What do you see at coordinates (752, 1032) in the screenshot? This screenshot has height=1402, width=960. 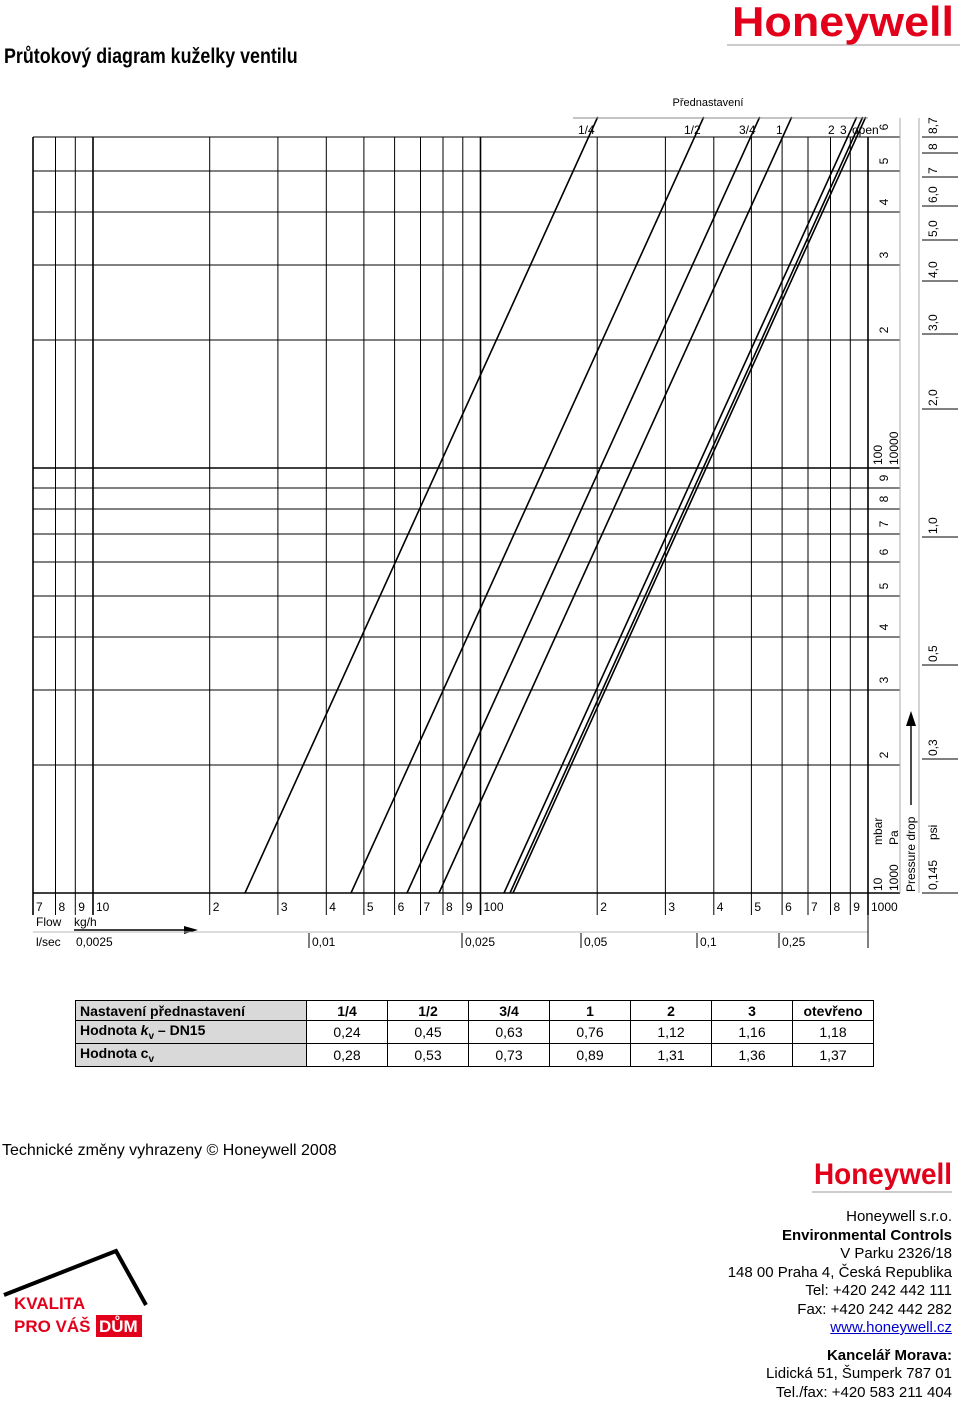 I see `value-cell: 1,16` at bounding box center [752, 1032].